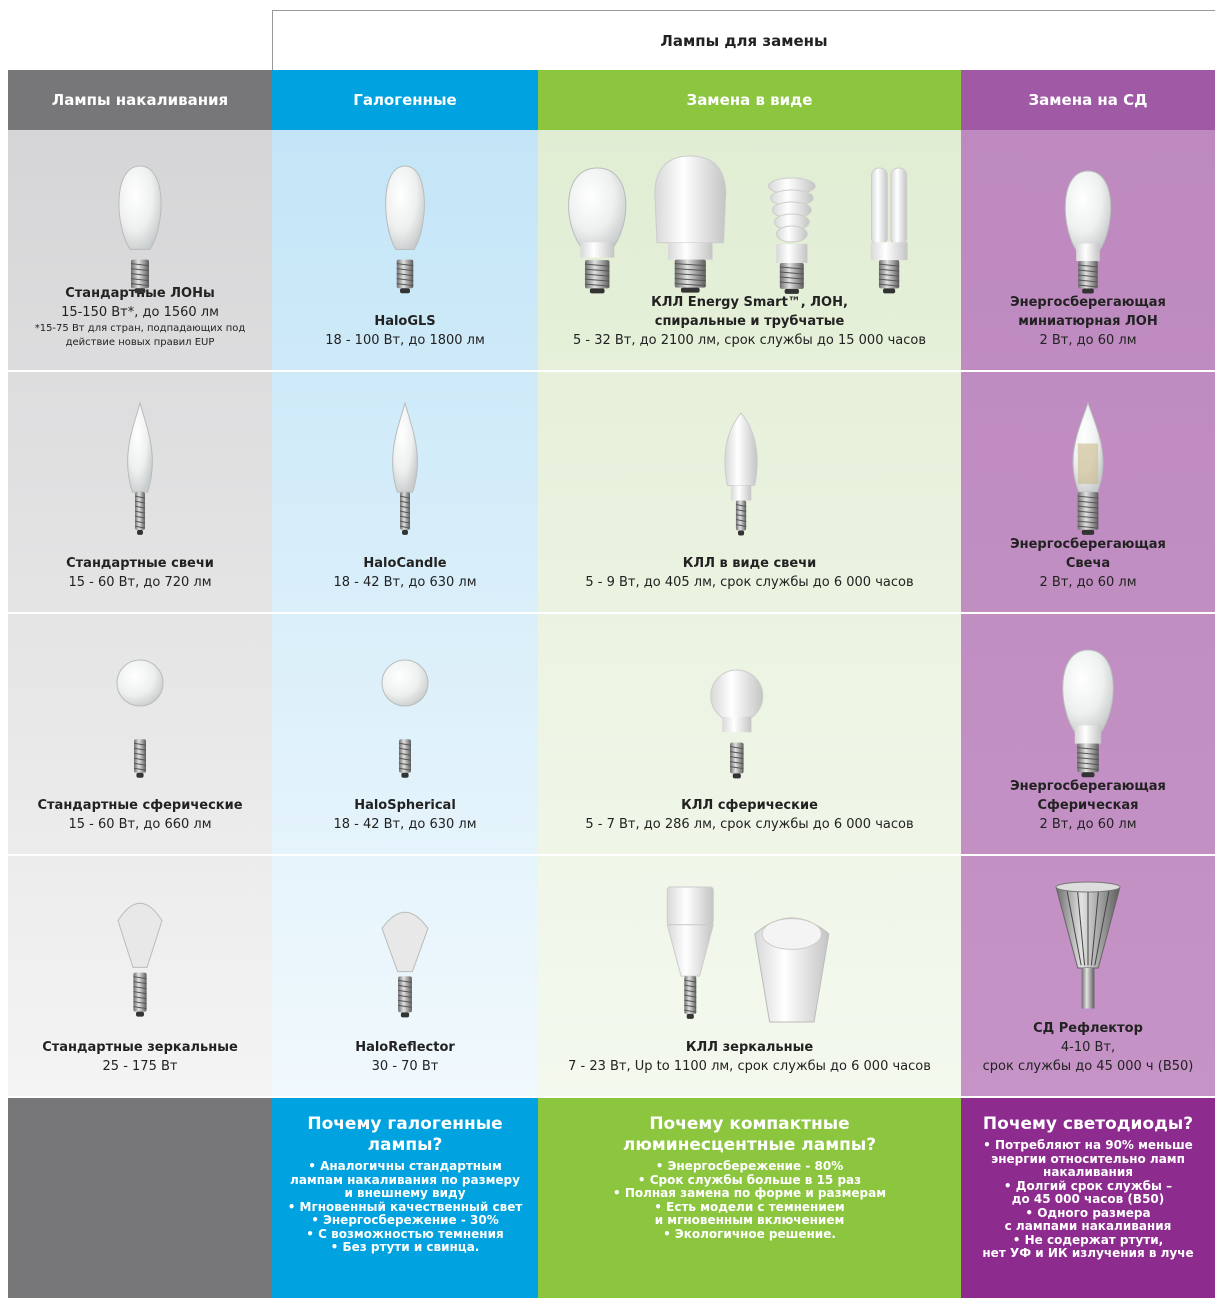  Describe the element at coordinates (405, 1233) in the screenshot. I see `footer-point: • С возможностью темнения` at that location.